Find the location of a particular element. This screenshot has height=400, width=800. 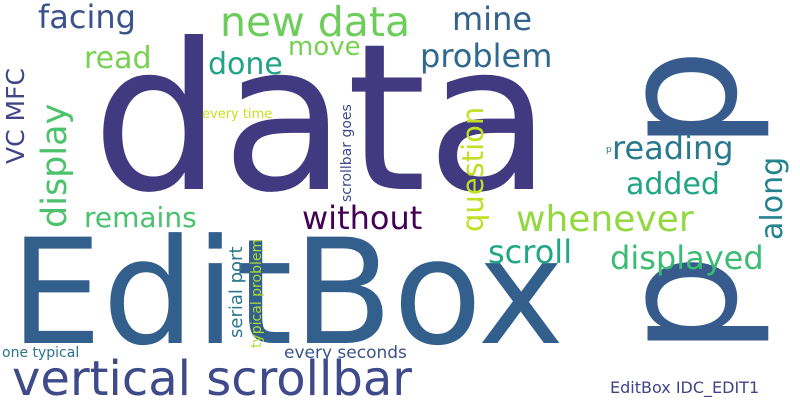

word-every-time: every time is located at coordinates (237, 114).